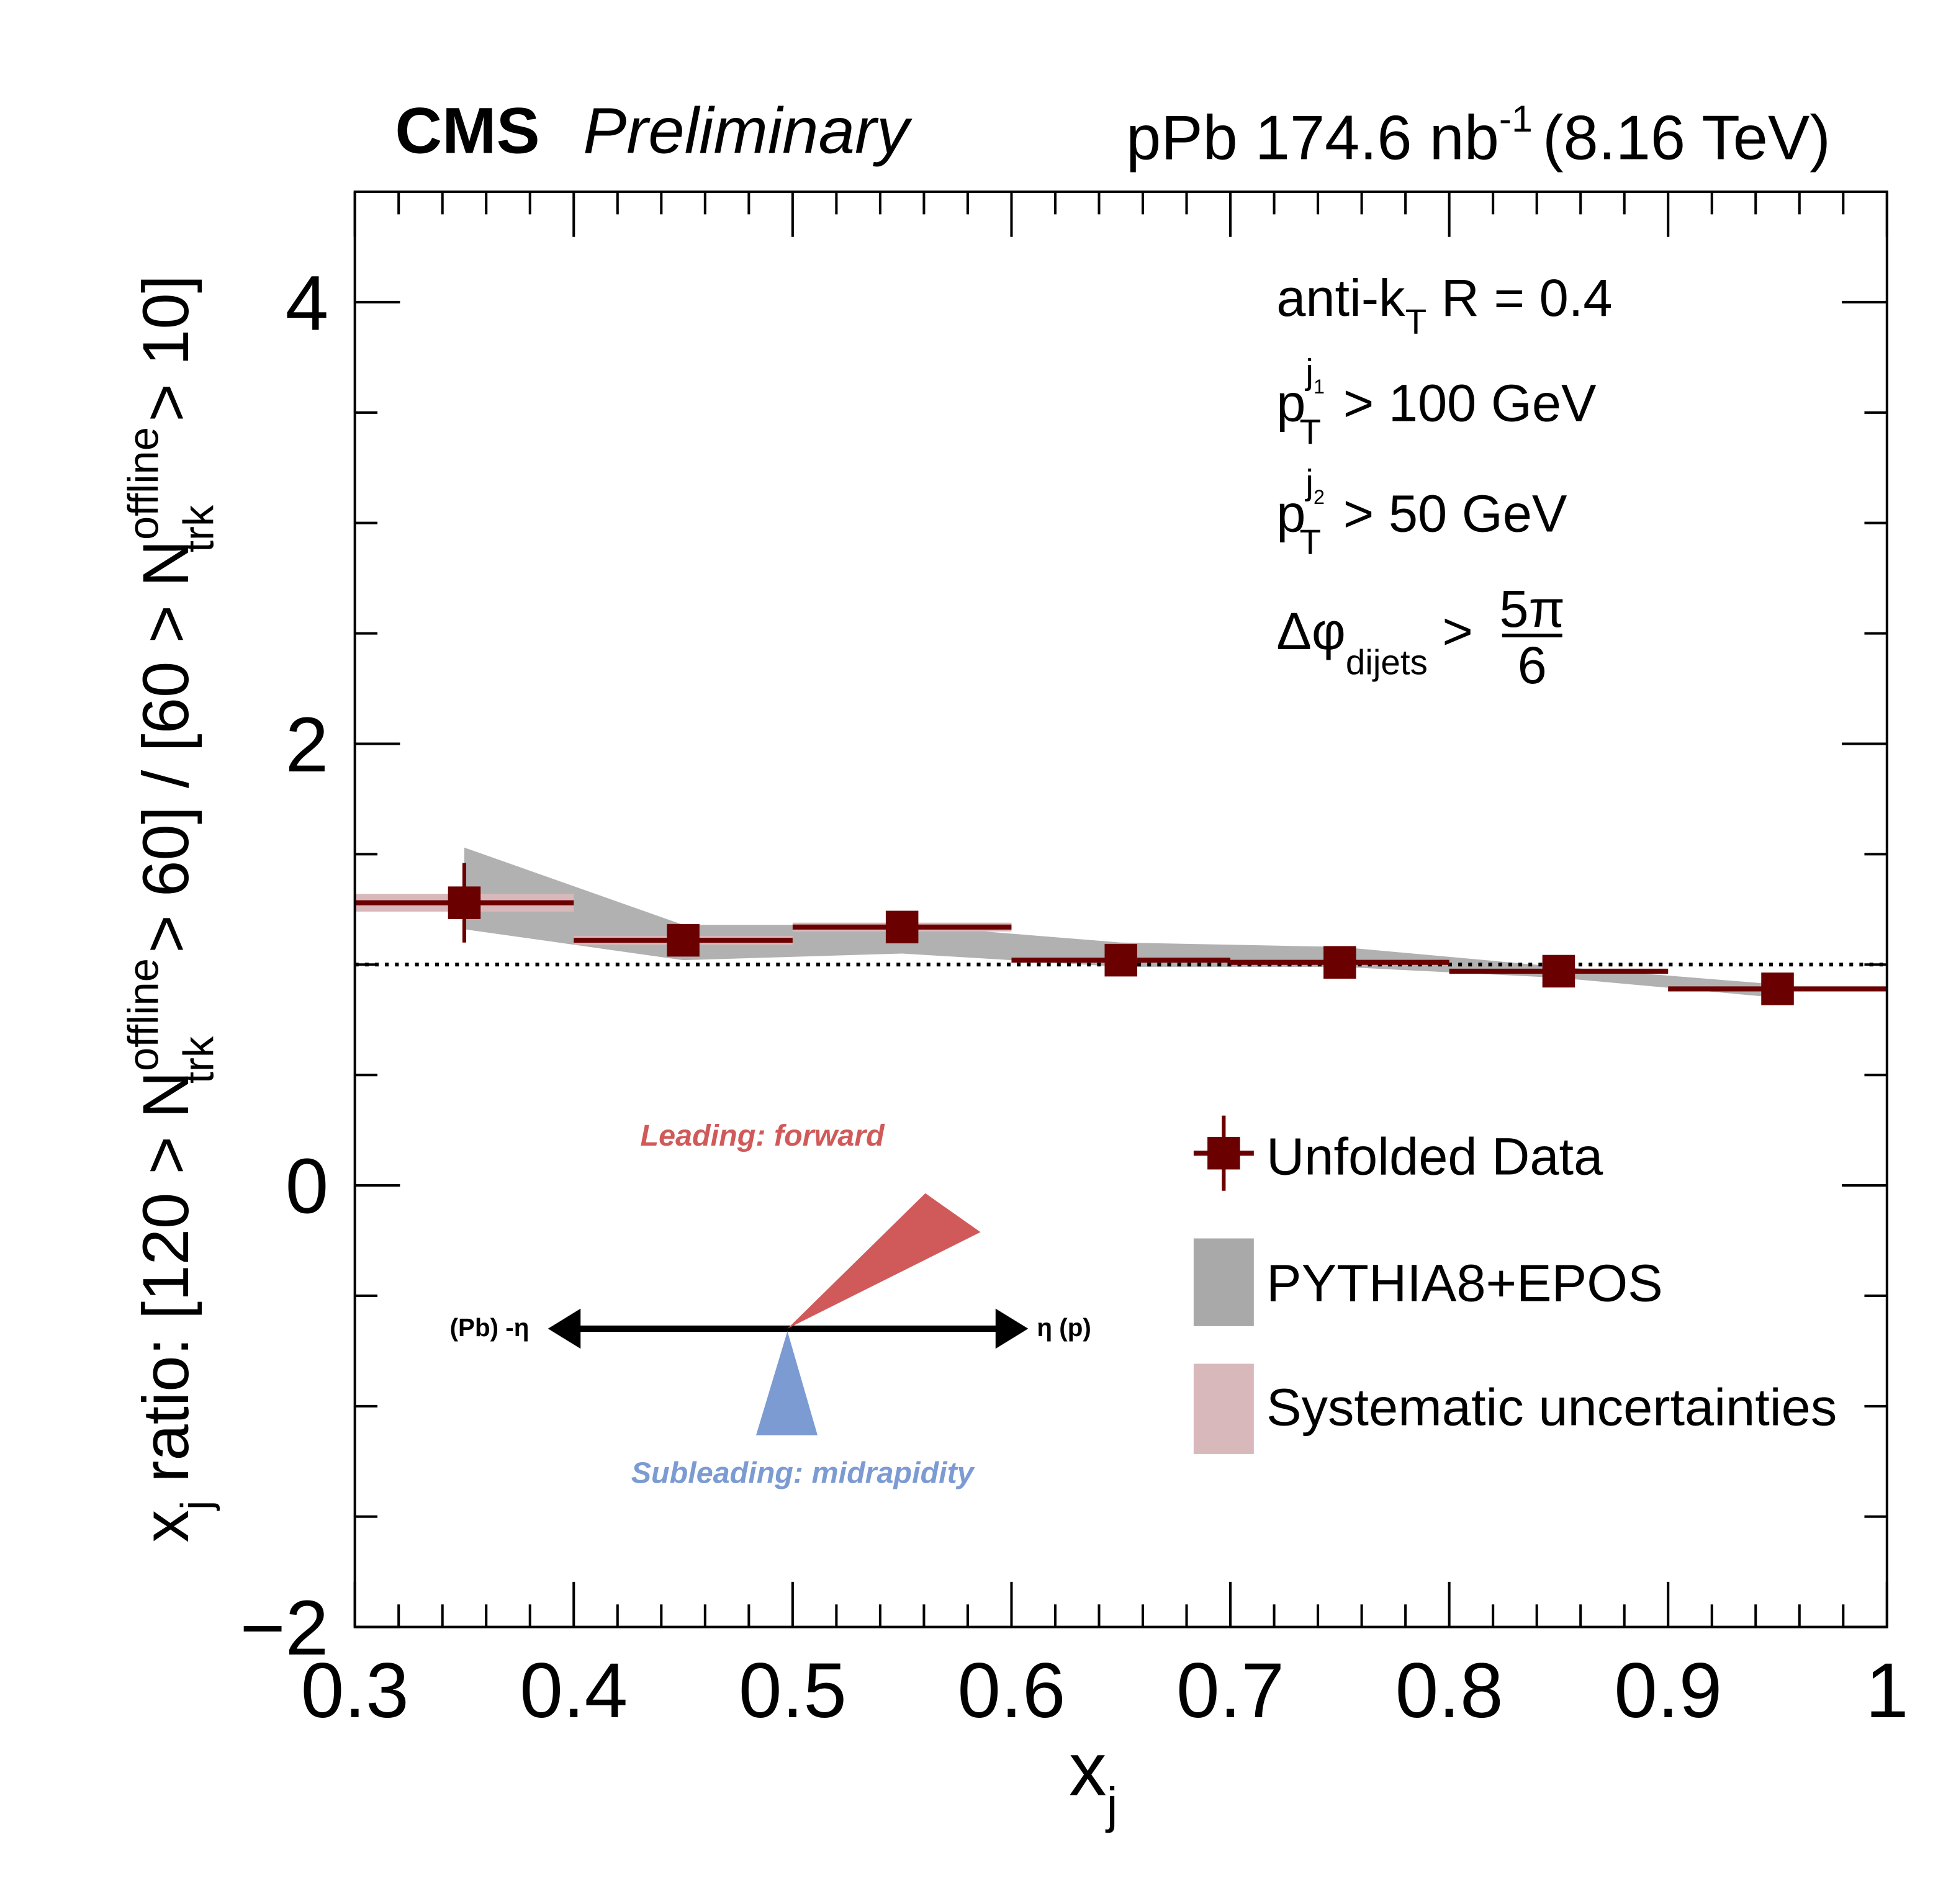 Image resolution: width=1956 pixels, height=1904 pixels. I want to click on y-label: ratio: [120 > N, so click(166, 1286).